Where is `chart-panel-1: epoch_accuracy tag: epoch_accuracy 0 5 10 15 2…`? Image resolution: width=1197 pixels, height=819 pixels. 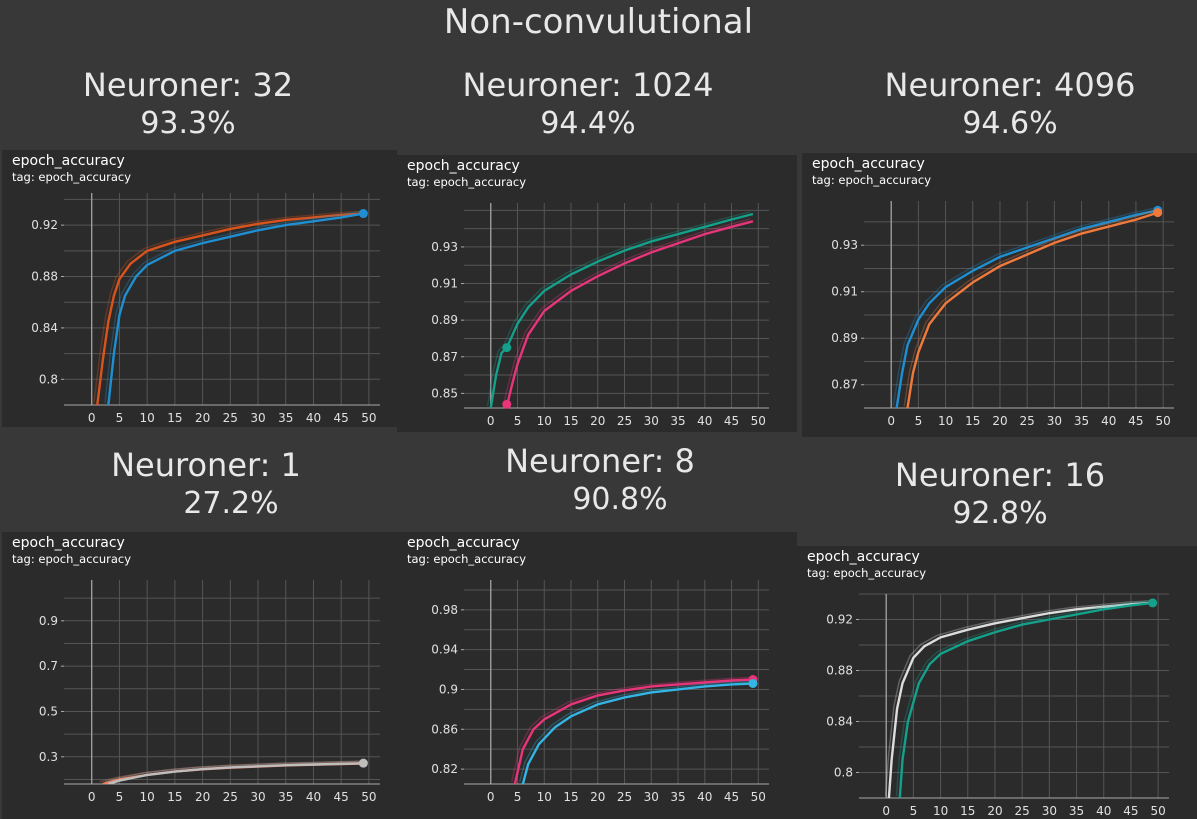
chart-panel-1: epoch_accuracy tag: epoch_accuracy 0 5 10 15 2… is located at coordinates (199, 675).